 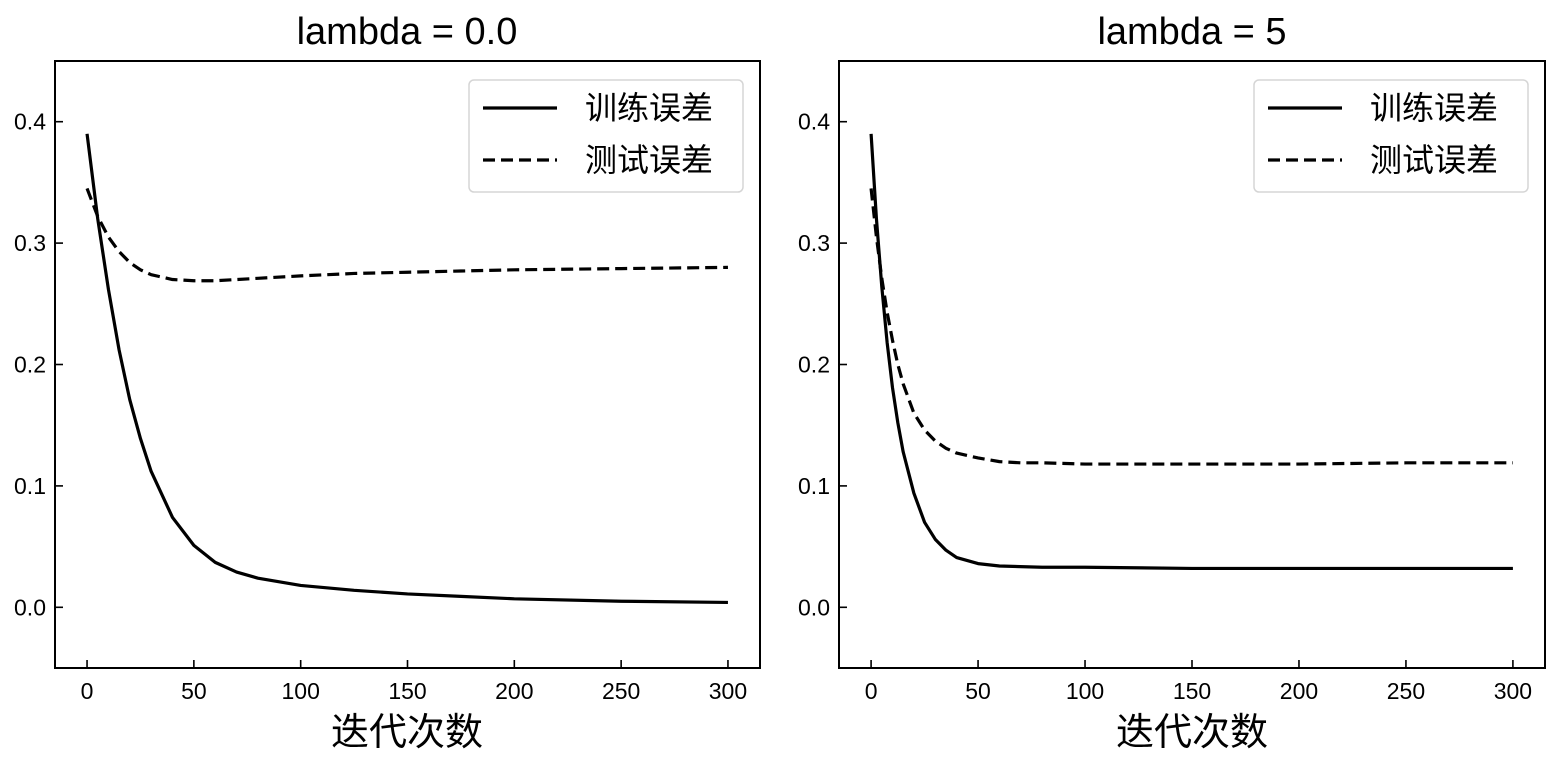 I want to click on test-error-line, so click(x=406, y=235).